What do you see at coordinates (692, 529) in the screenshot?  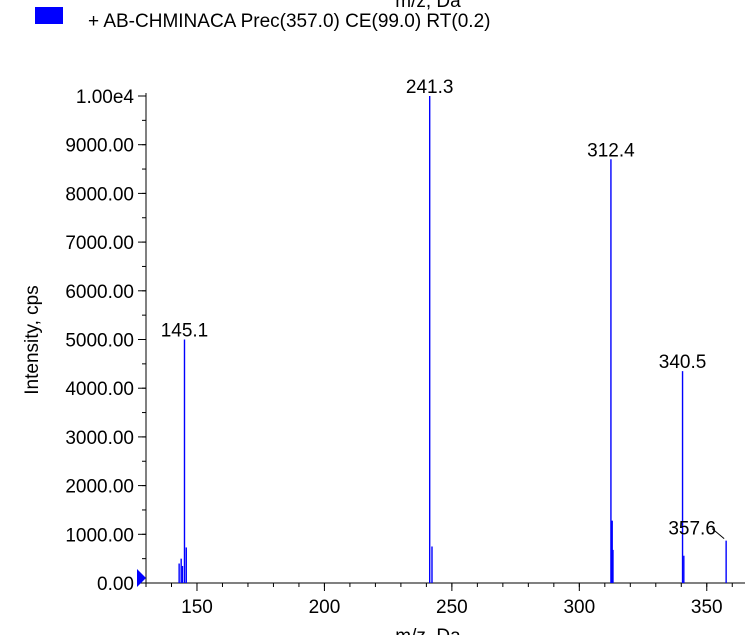 I see `peak-label: 357.6` at bounding box center [692, 529].